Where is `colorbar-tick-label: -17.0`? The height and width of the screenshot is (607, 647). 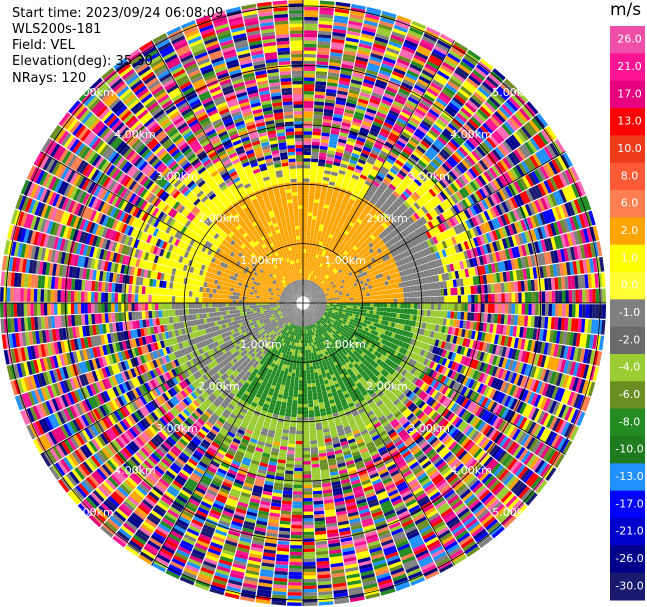
colorbar-tick-label: -17.0 is located at coordinates (629, 503).